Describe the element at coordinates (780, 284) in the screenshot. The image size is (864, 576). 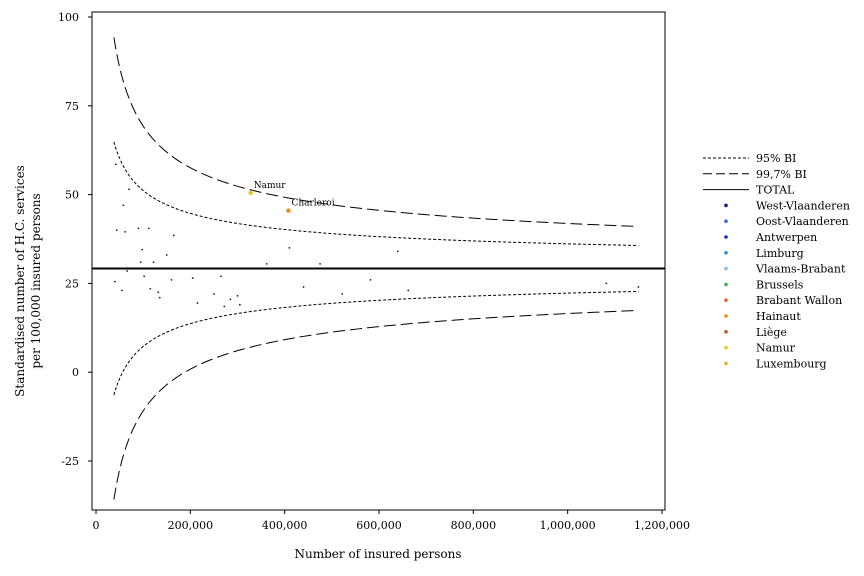
I see `legend-label: Brussels` at that location.